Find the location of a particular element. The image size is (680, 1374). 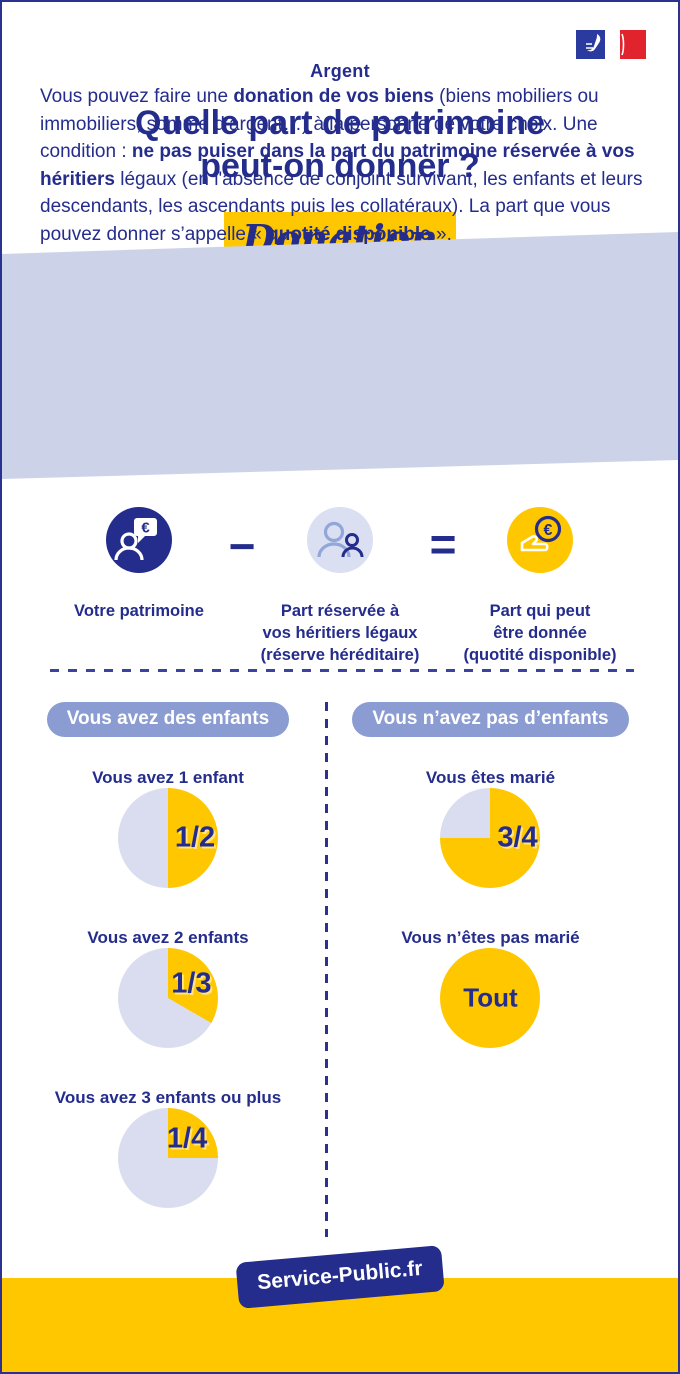

column-header-children: Vous avez des enfants is located at coordinates (168, 719).